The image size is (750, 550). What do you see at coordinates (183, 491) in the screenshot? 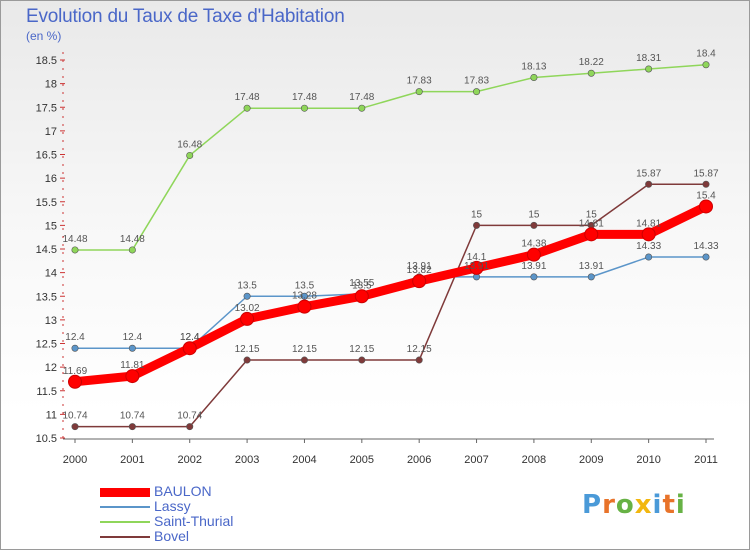
I see `legend-label: BAULON` at bounding box center [183, 491].